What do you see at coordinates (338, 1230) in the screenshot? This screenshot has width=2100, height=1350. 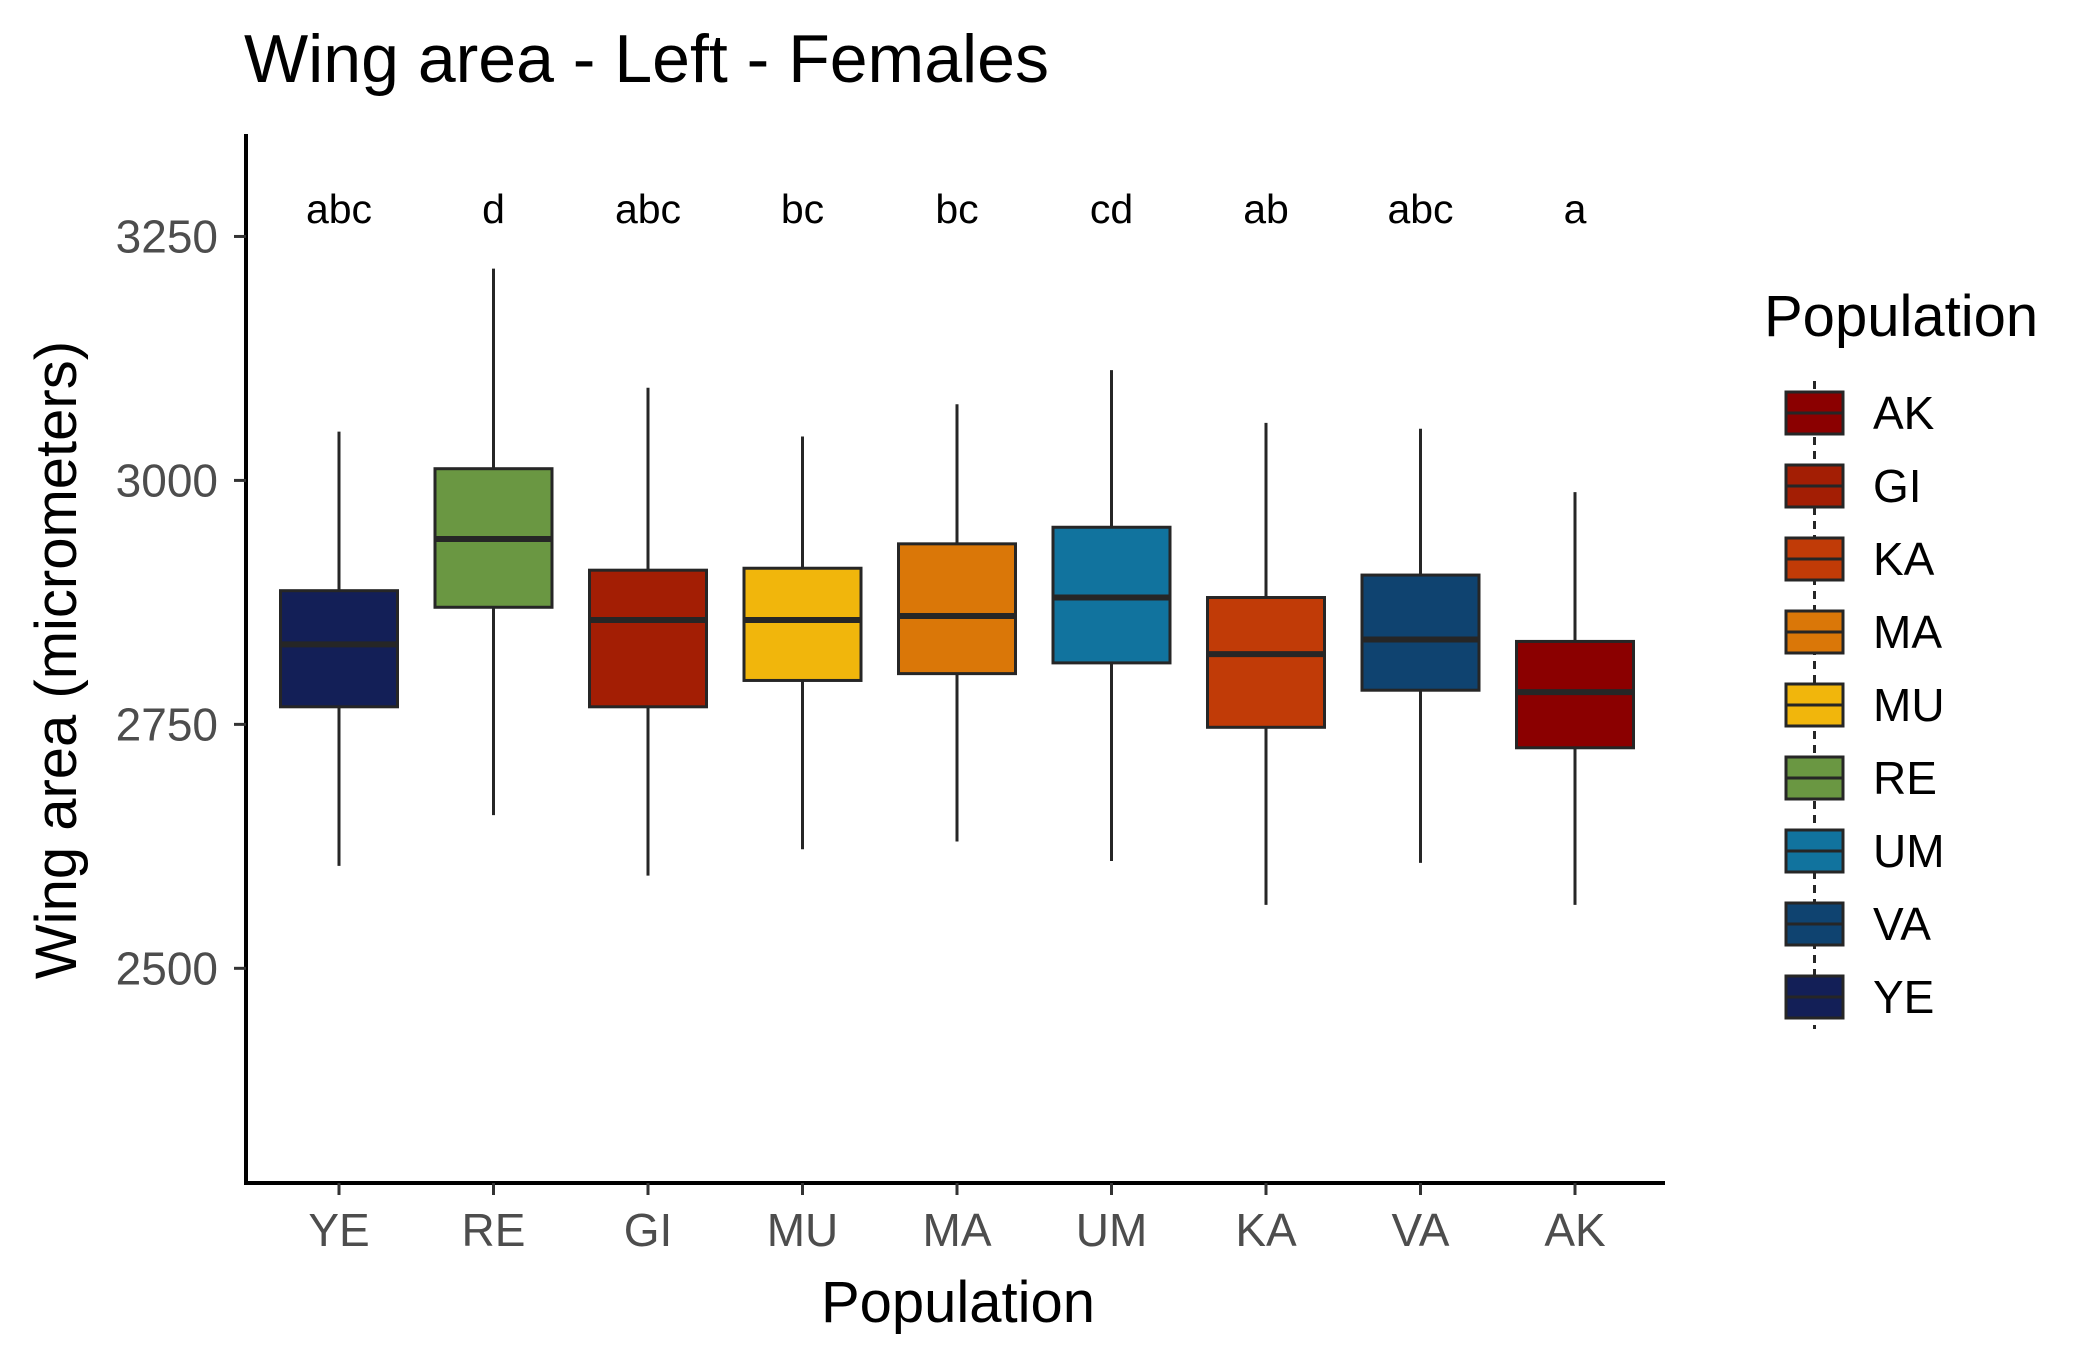 I see `x-tick-label: YE` at bounding box center [338, 1230].